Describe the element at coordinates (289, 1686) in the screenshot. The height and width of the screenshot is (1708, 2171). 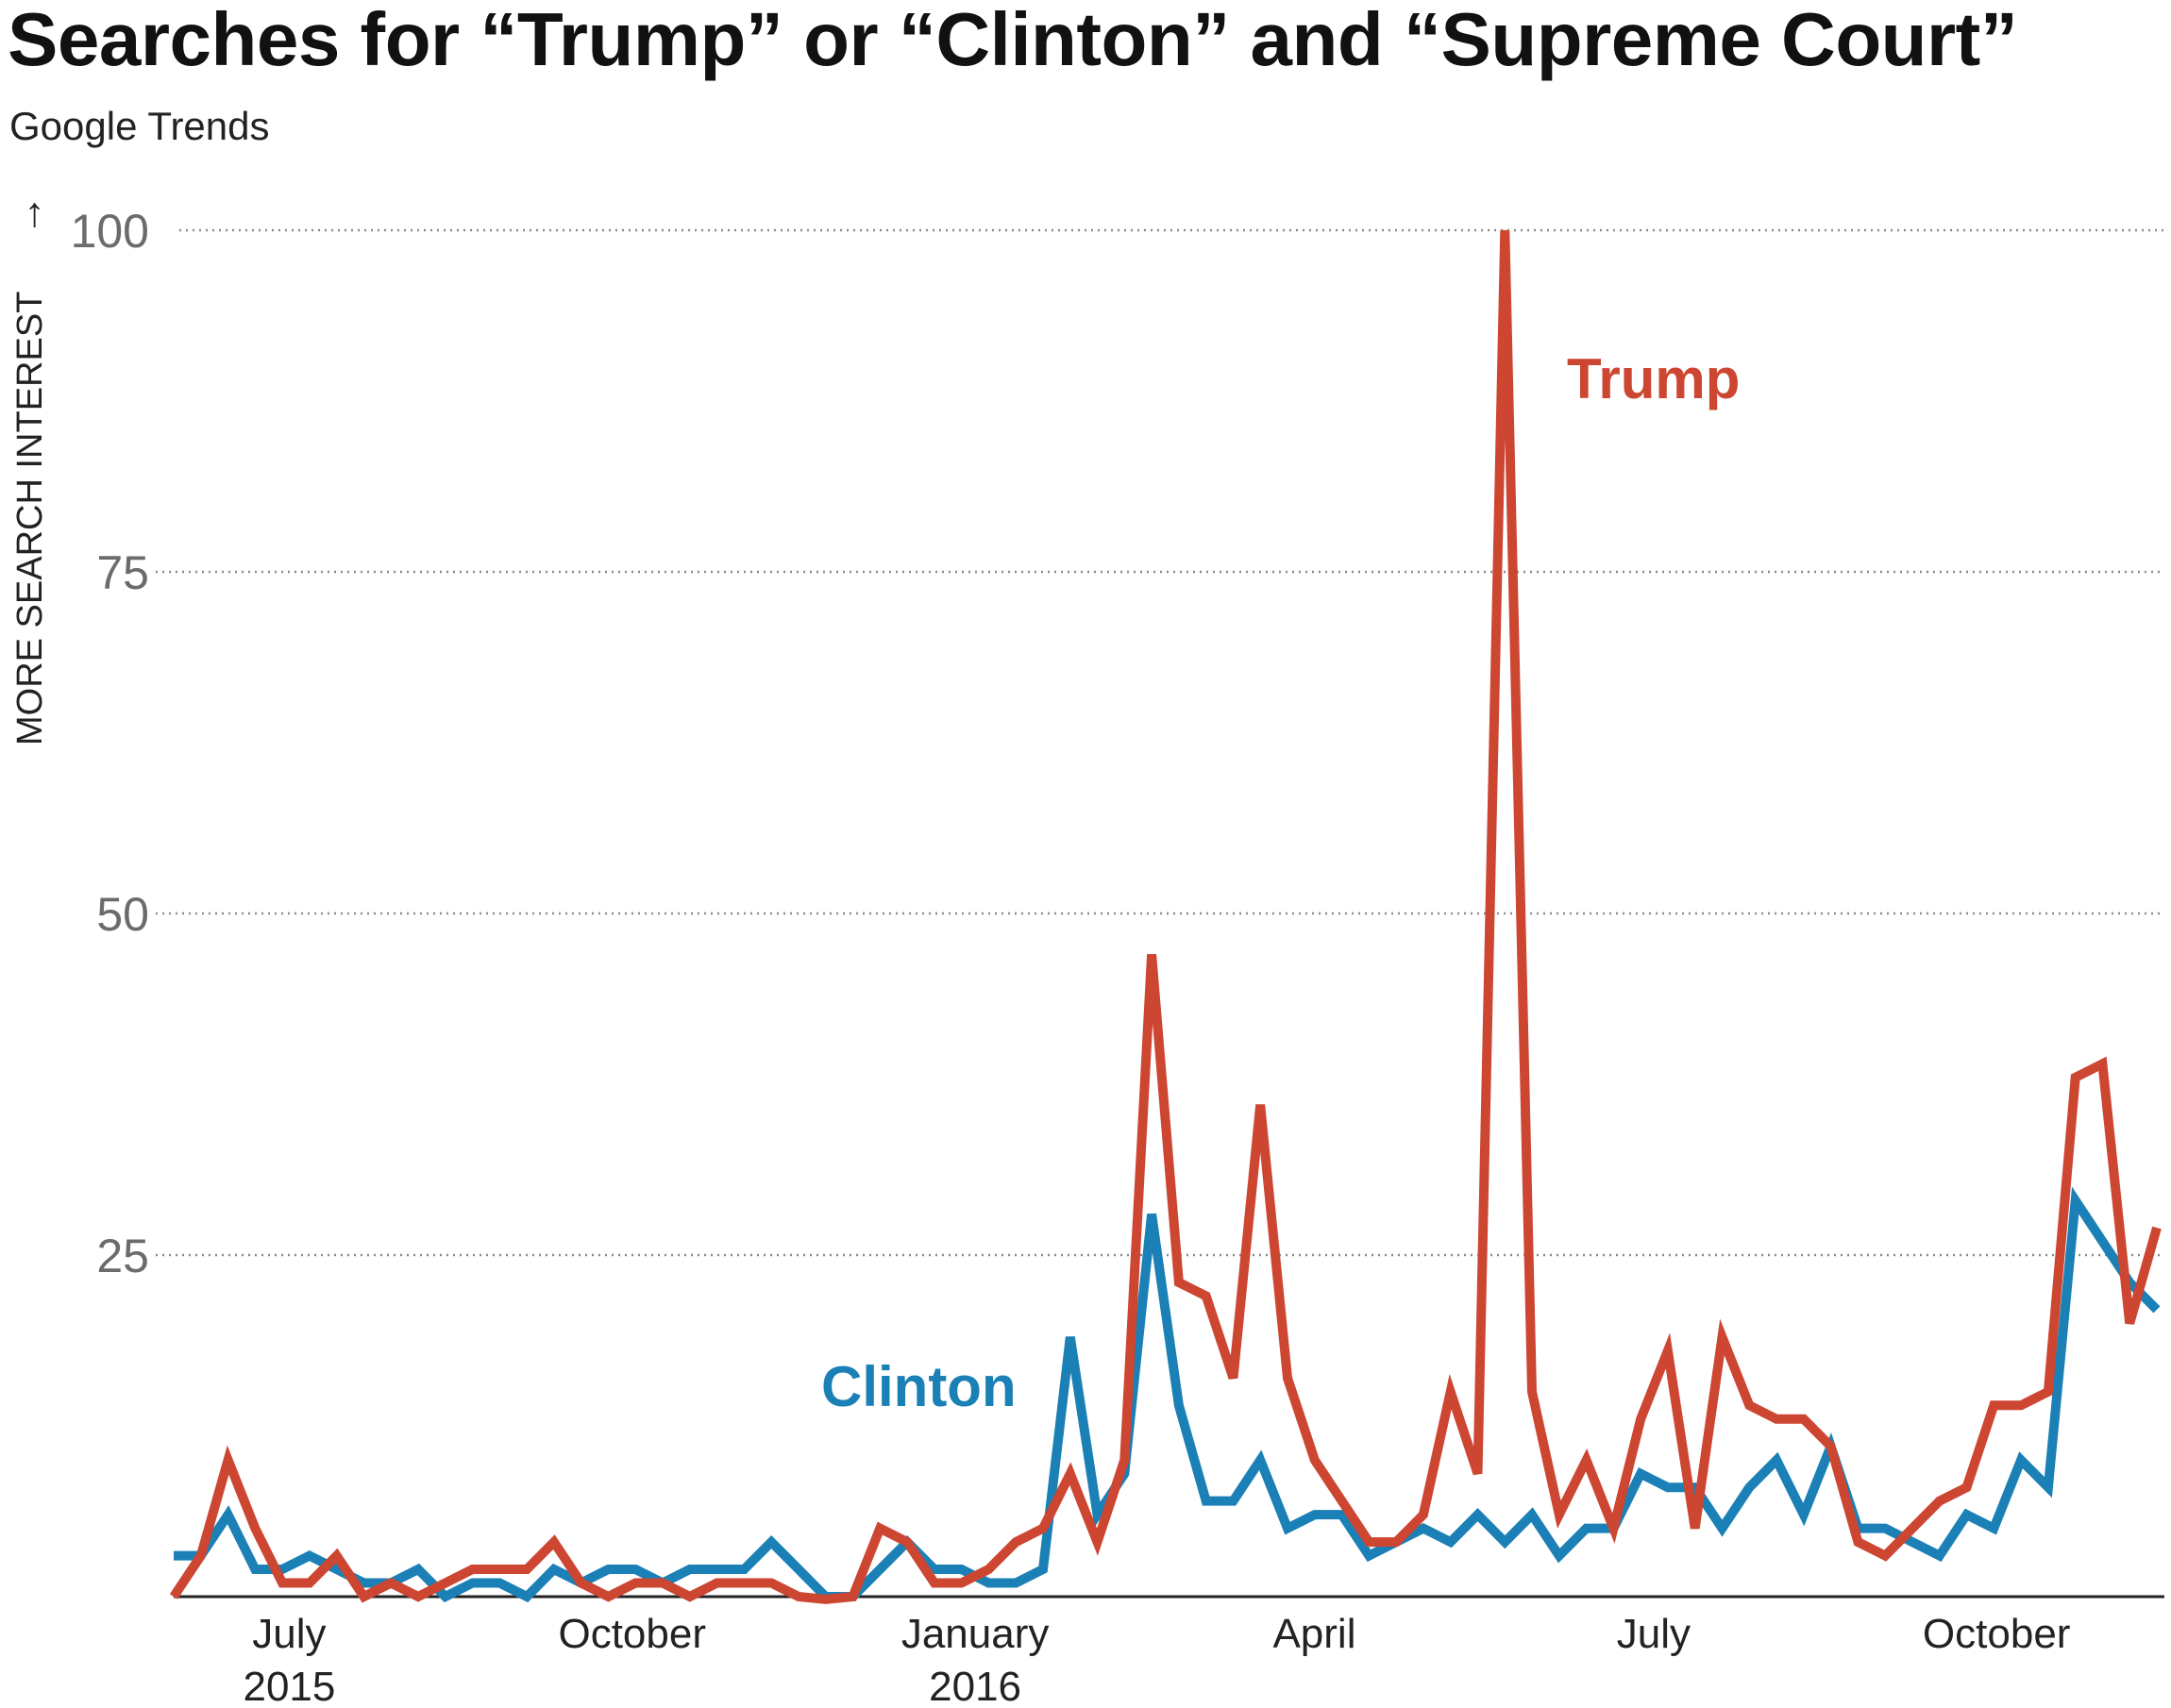
I see `x-tick-sublabel: 2015` at that location.